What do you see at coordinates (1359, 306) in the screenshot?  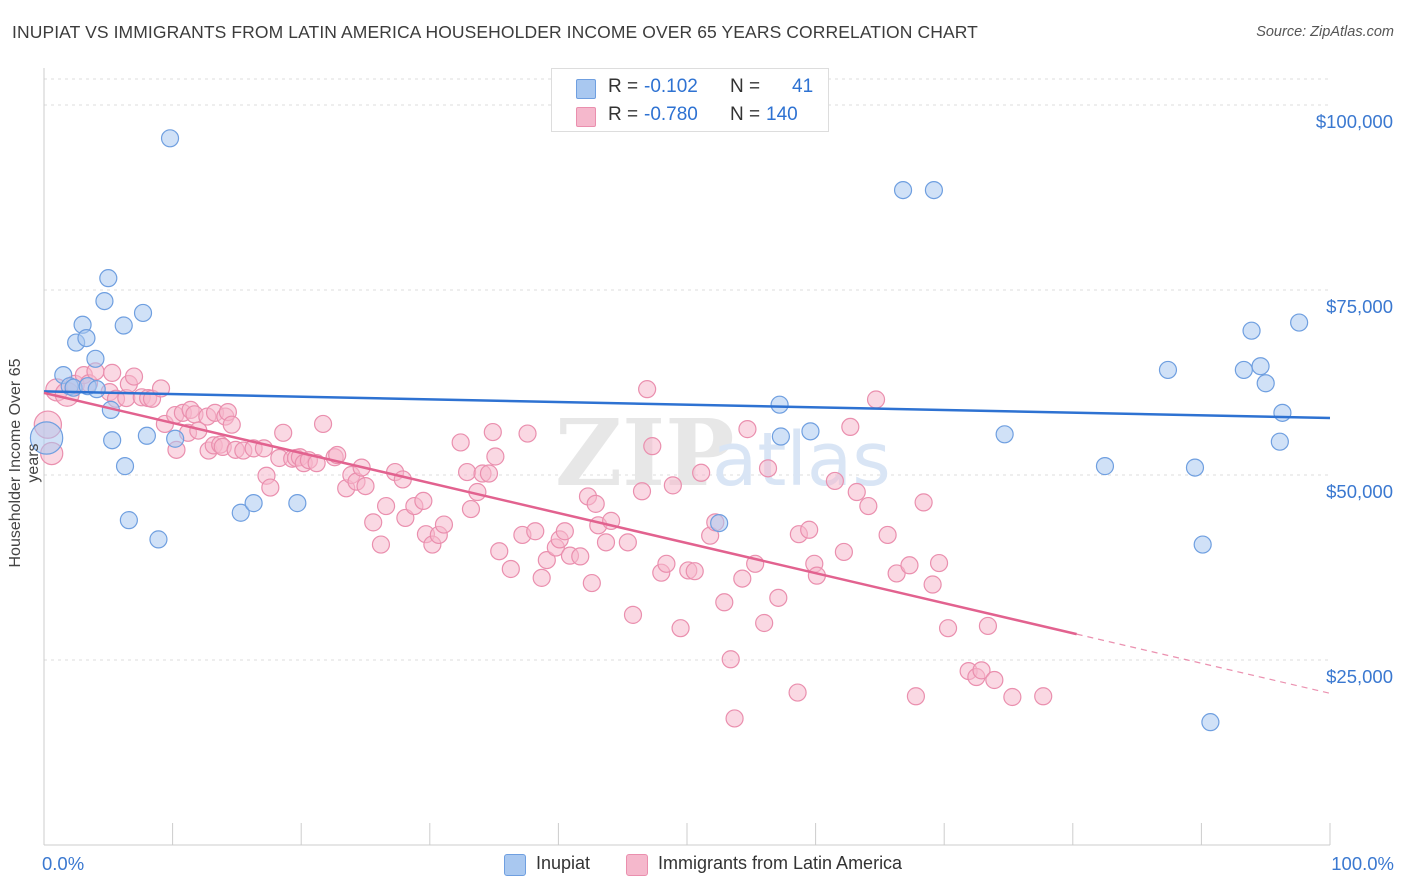 I see `y-tick-label: $75,000` at bounding box center [1359, 306].